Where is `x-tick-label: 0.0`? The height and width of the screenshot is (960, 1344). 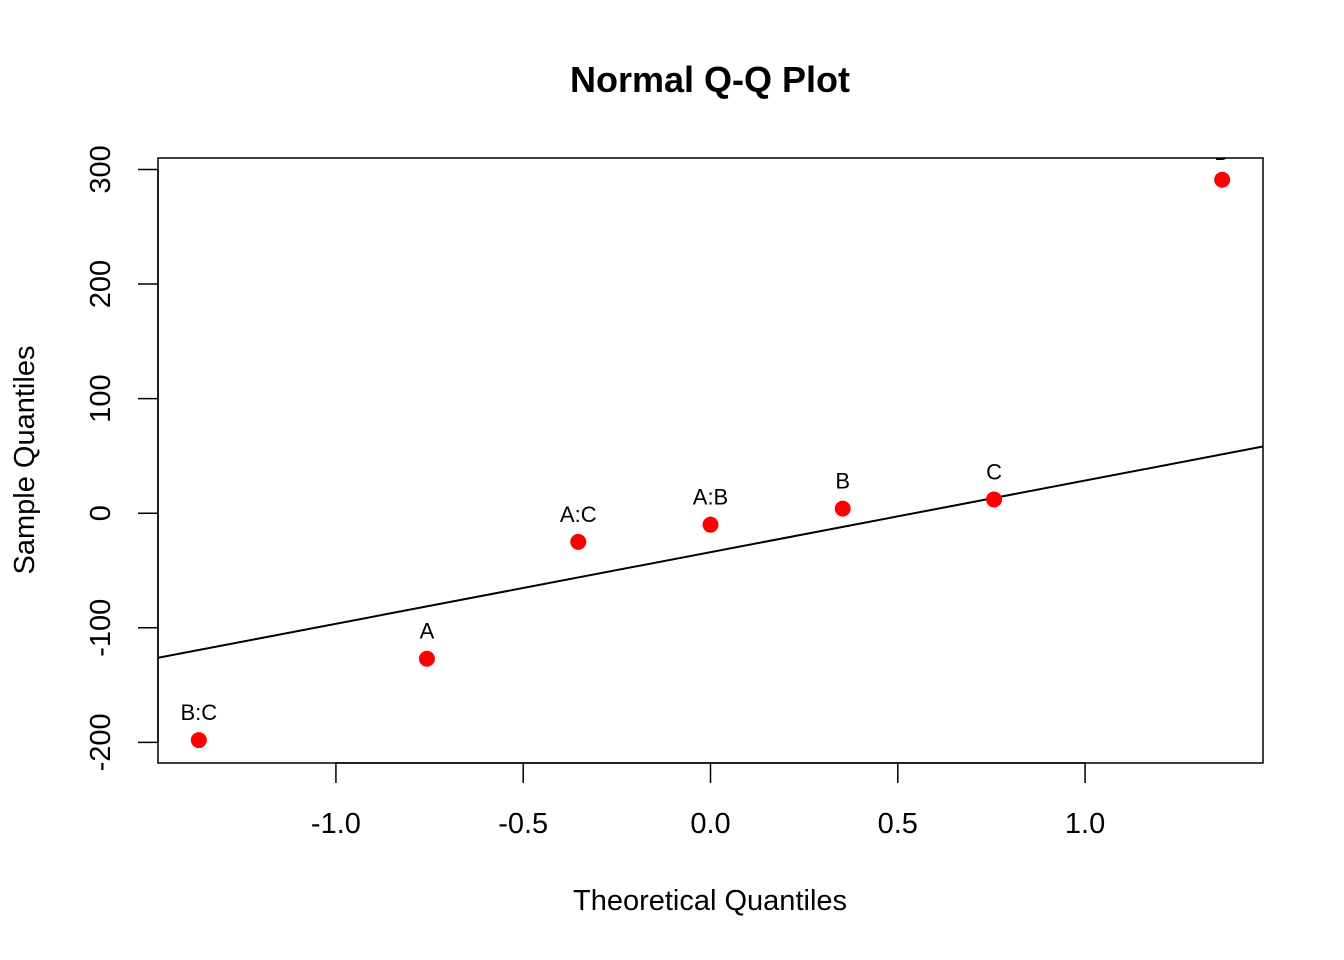 x-tick-label: 0.0 is located at coordinates (710, 824).